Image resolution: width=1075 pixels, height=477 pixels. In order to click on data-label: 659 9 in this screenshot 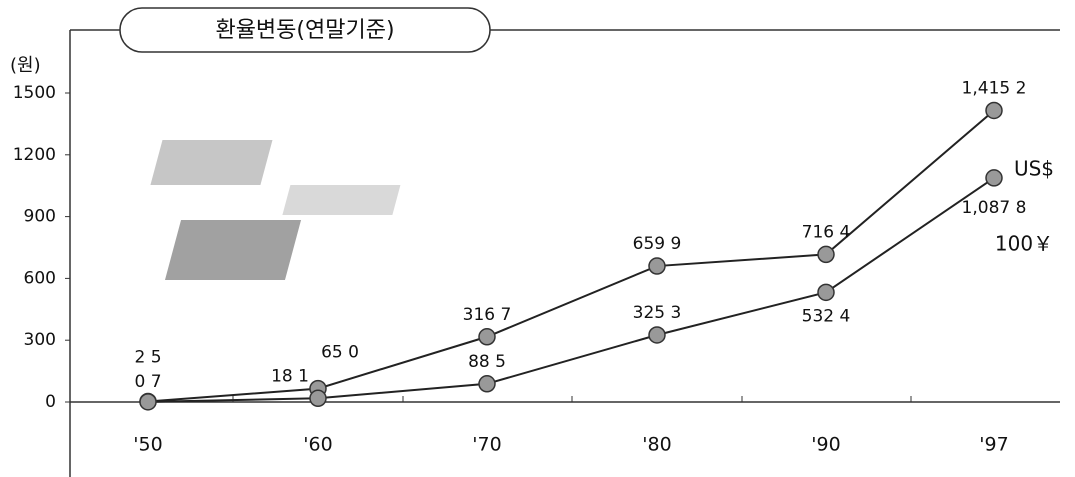, I will do `click(657, 244)`.